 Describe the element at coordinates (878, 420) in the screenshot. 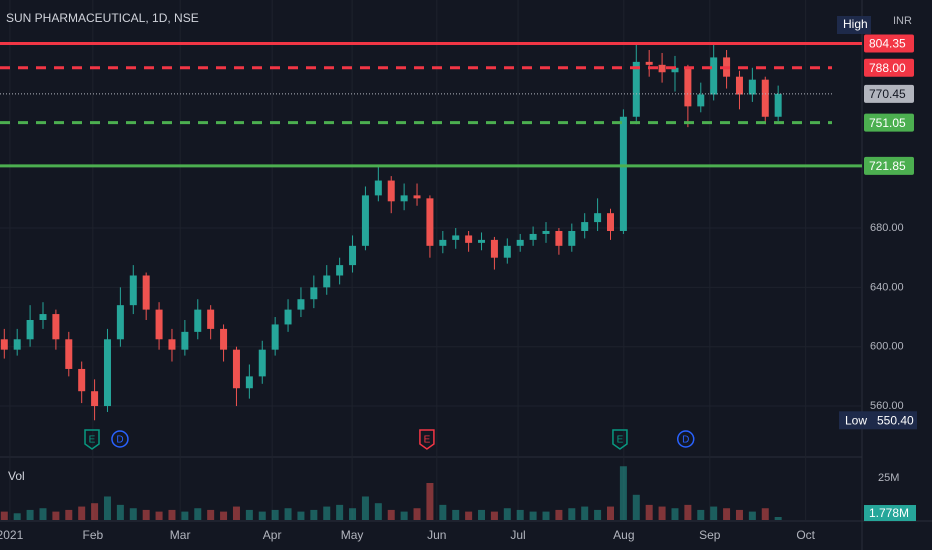

I see `low-label-box` at that location.